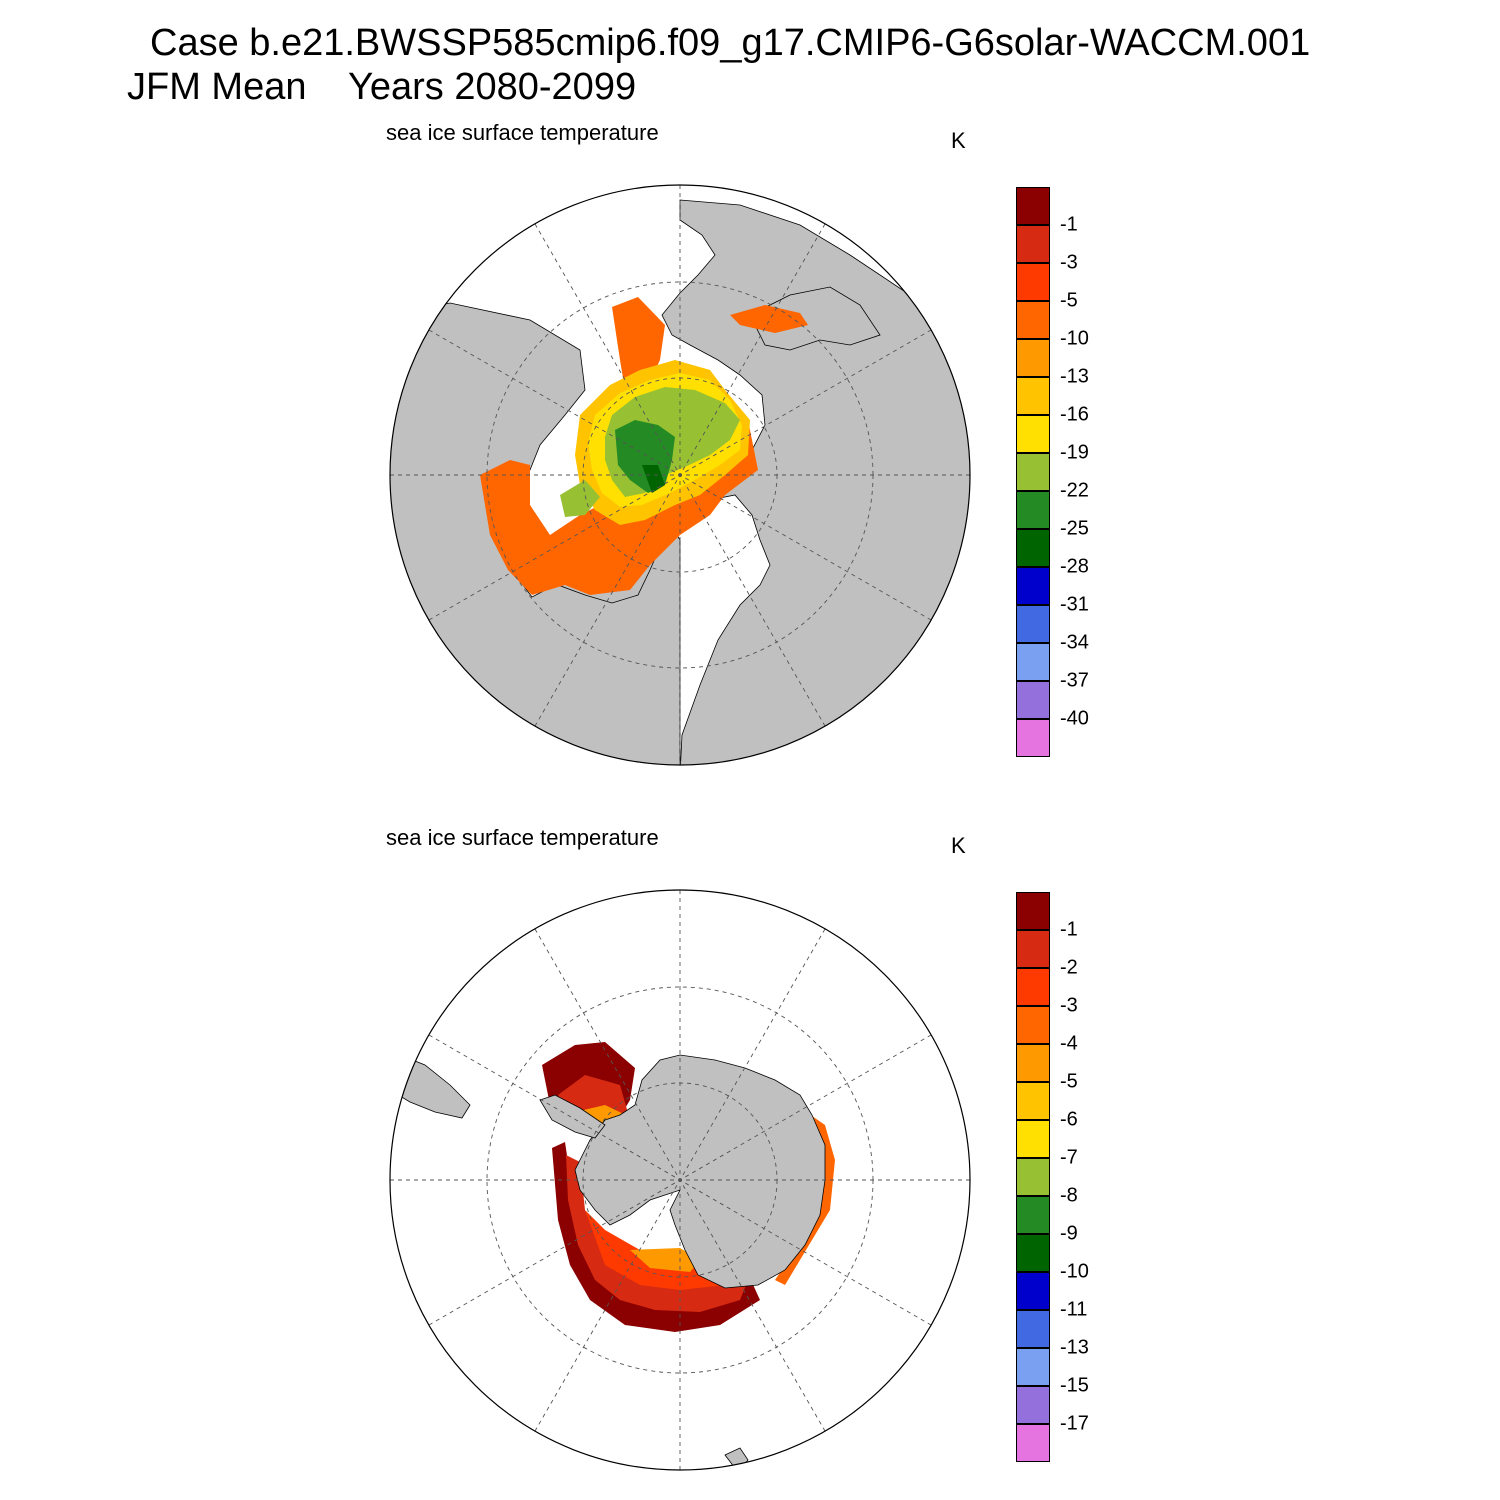 This screenshot has height=1500, width=1500. Describe the element at coordinates (658, 1233) in the screenshot. I see `ross-amundsen-ice-mid` at that location.